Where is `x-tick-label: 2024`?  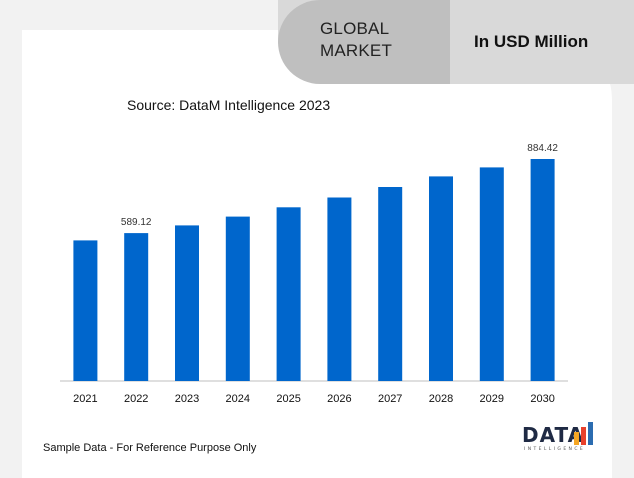
x-tick-label: 2024 is located at coordinates (238, 399).